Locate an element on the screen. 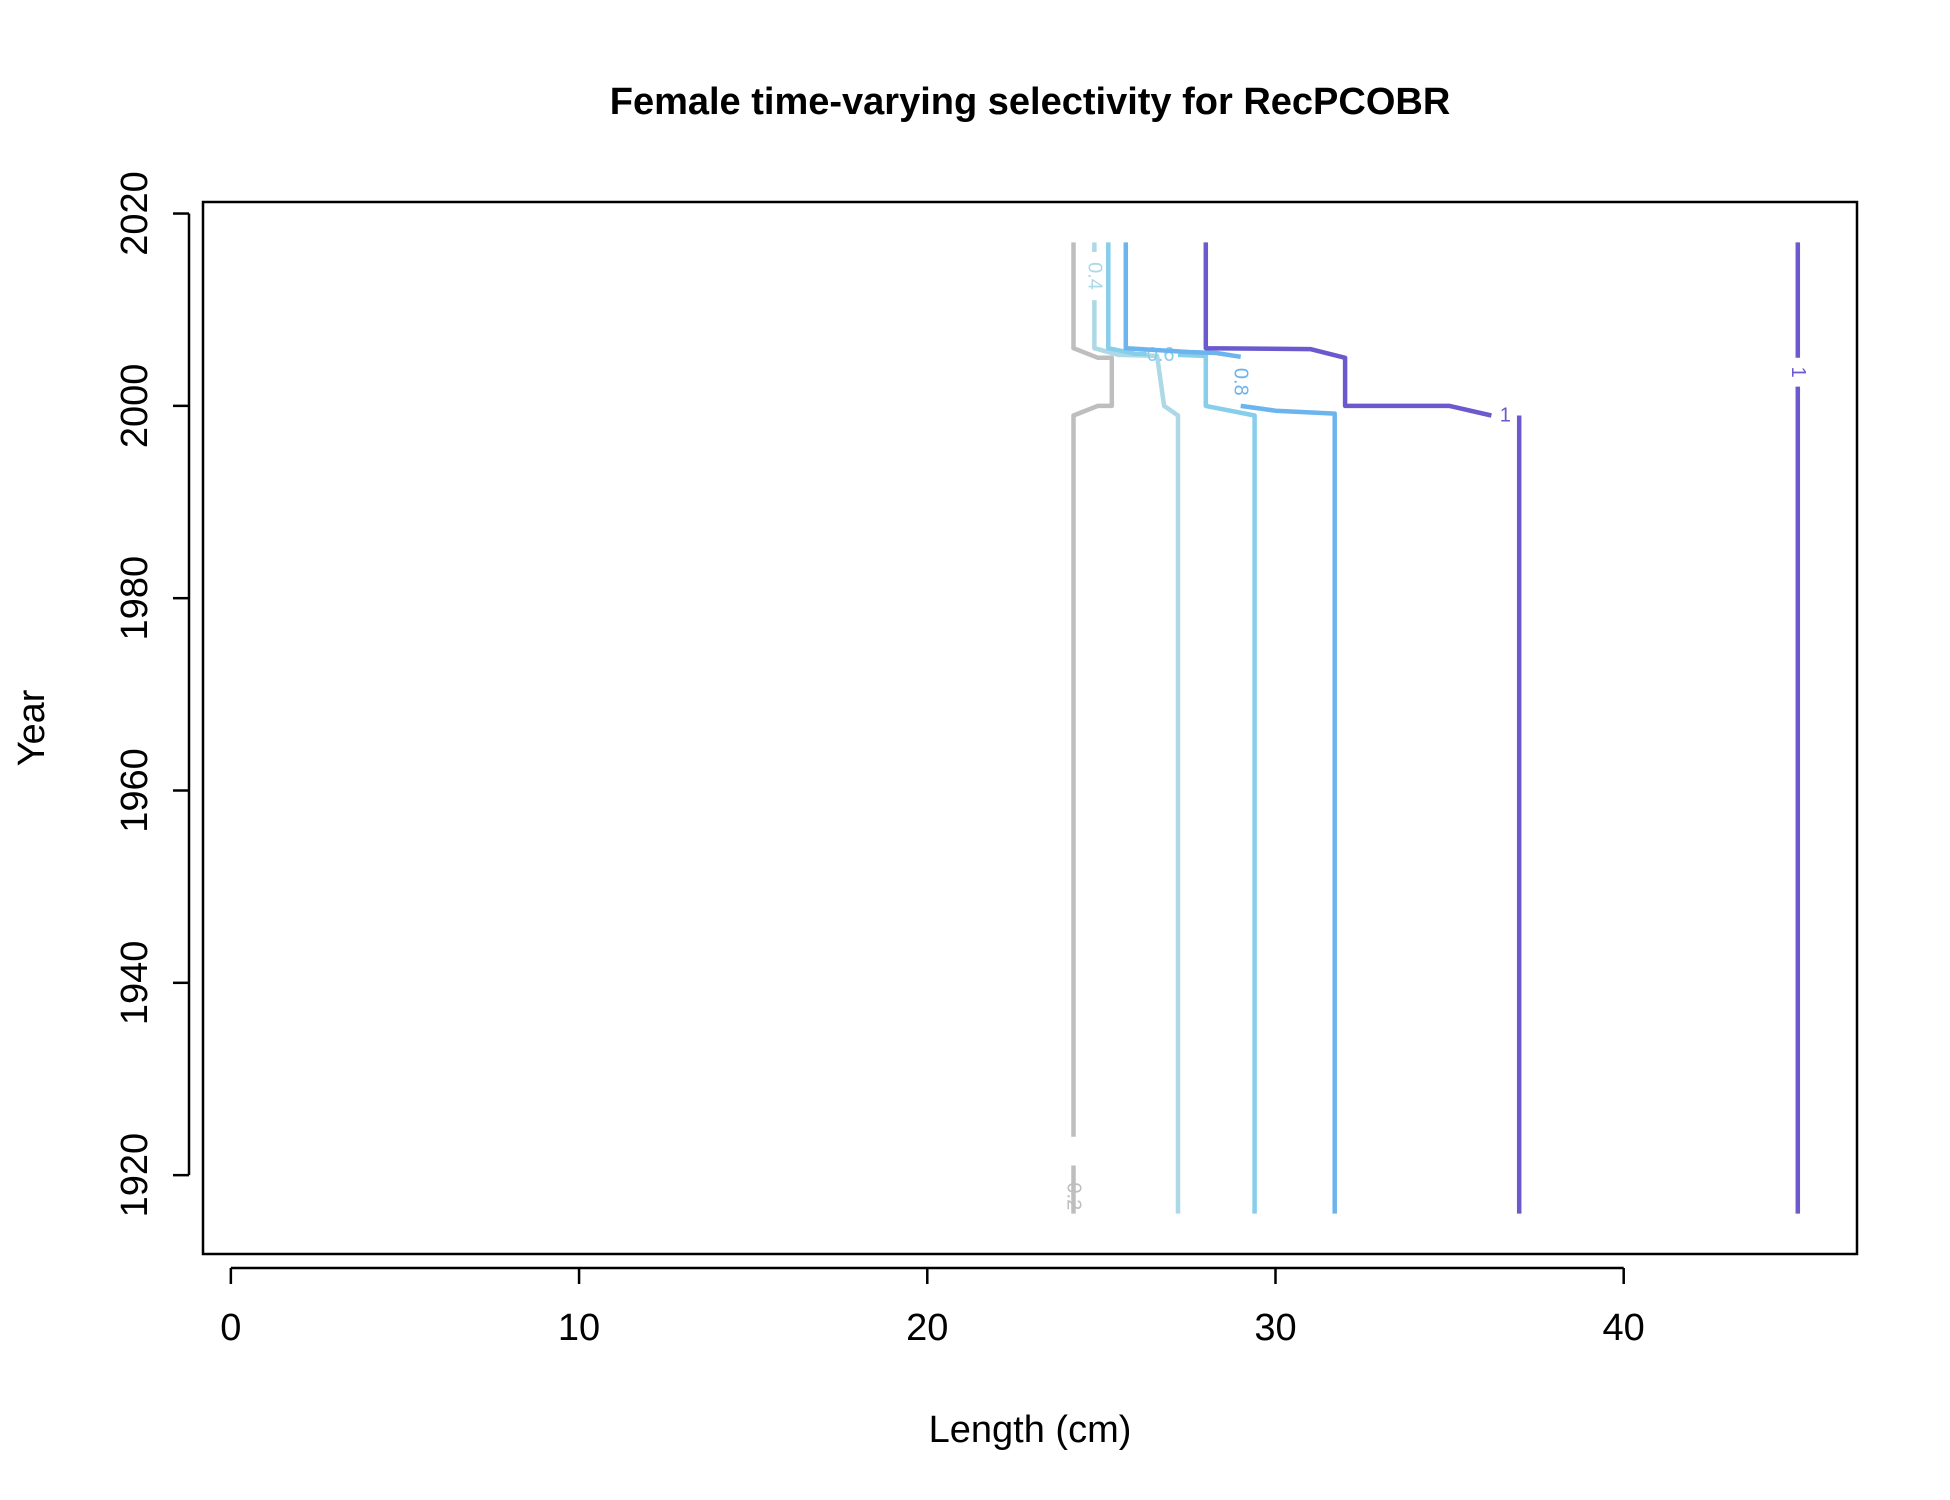 This screenshot has height=1500, width=1950. contour-label: 0.4 is located at coordinates (1094, 276).